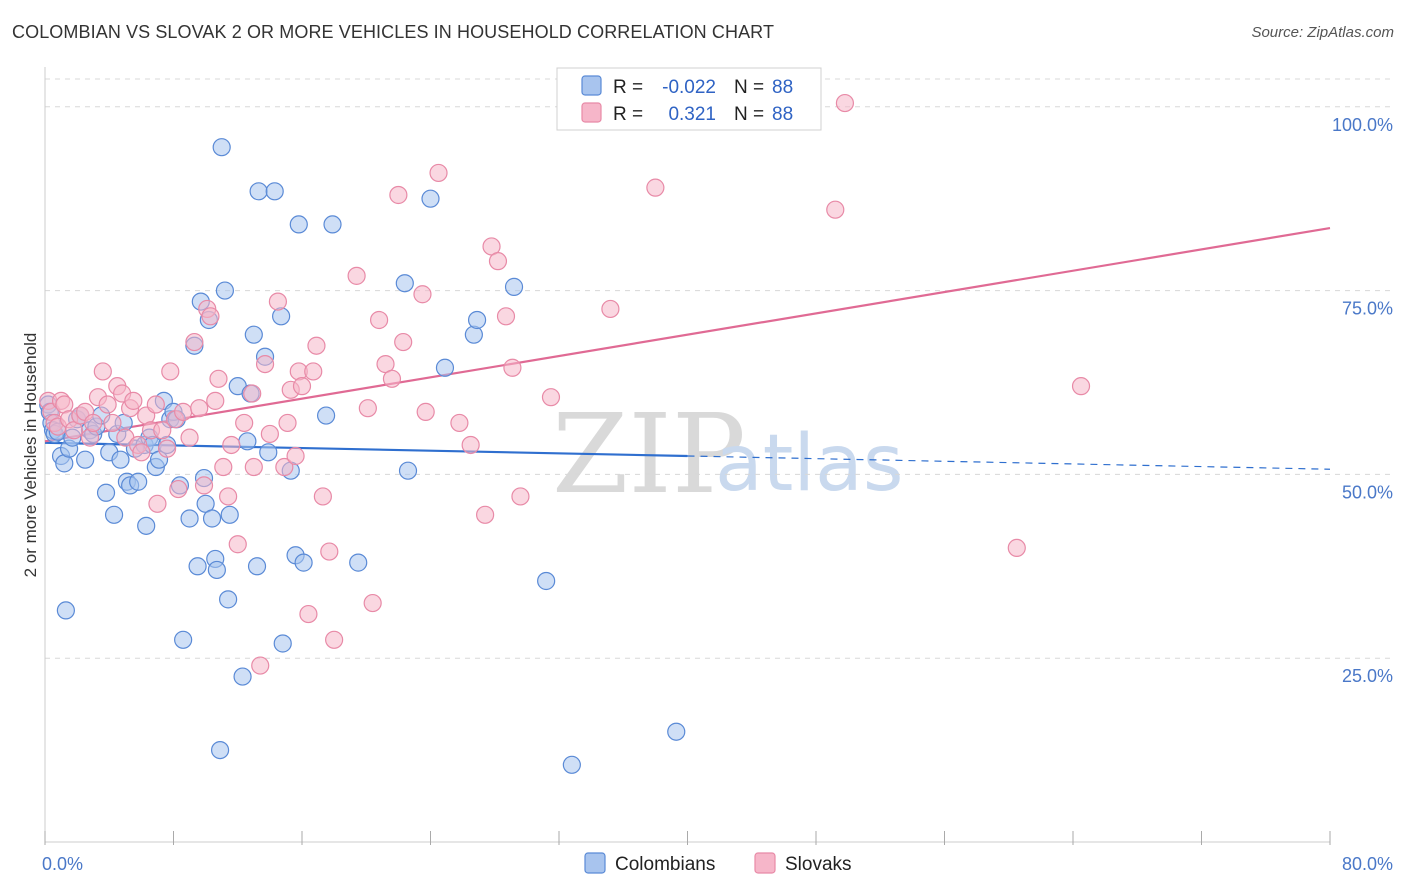 The width and height of the screenshot is (1406, 892). I want to click on legend-r-value-1: -0.022, so click(689, 87).